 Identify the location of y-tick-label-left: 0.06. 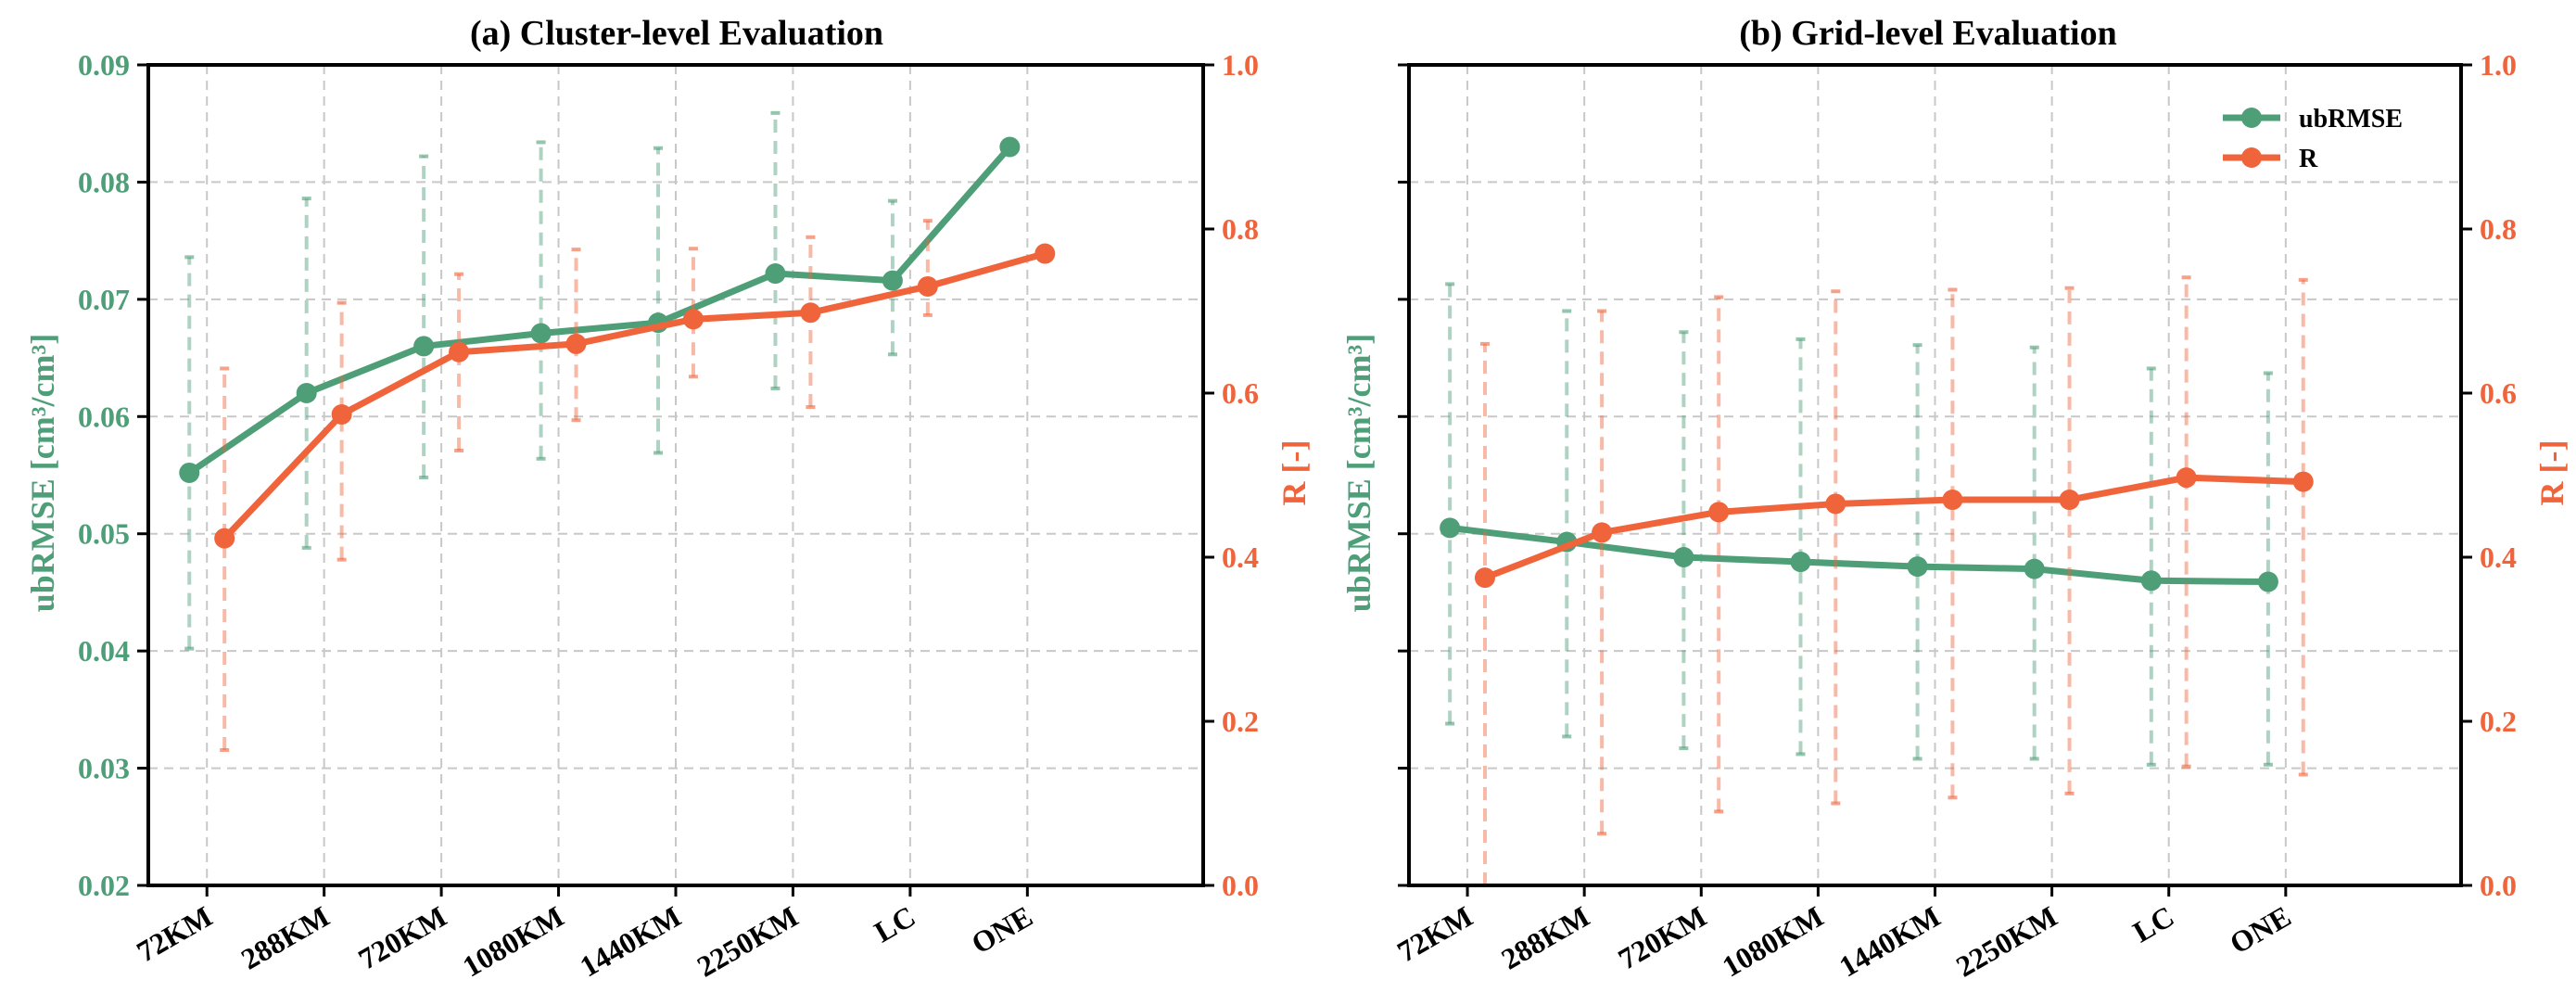
(104, 417).